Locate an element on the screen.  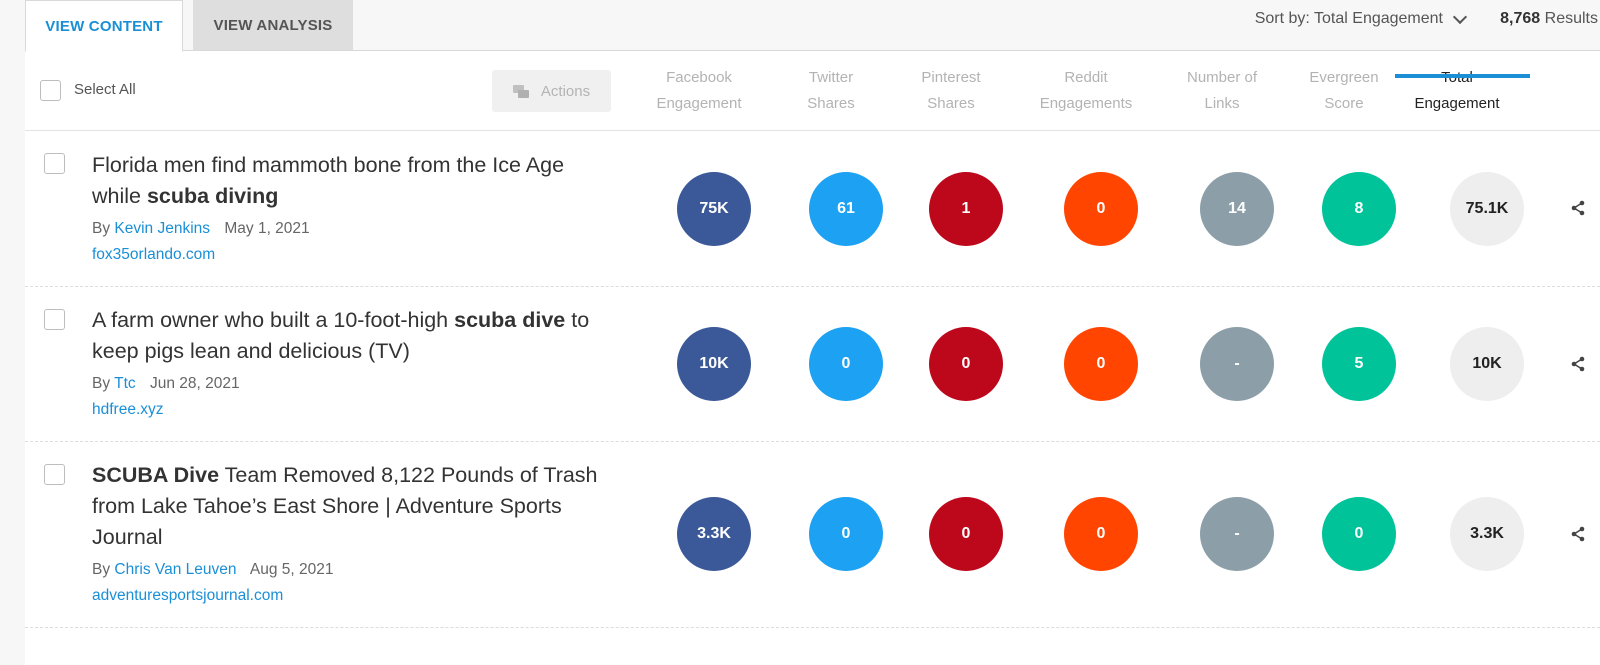
col-header-twitter: Twitter Shares is located at coordinates (831, 91).